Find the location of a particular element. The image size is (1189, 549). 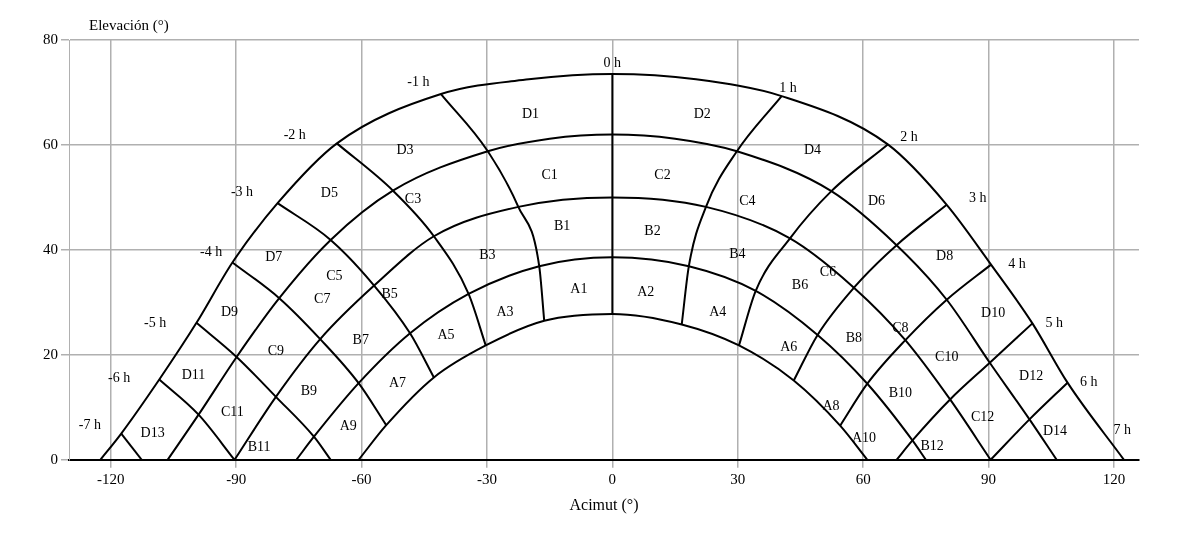

annotation: D11 is located at coordinates (193, 374).